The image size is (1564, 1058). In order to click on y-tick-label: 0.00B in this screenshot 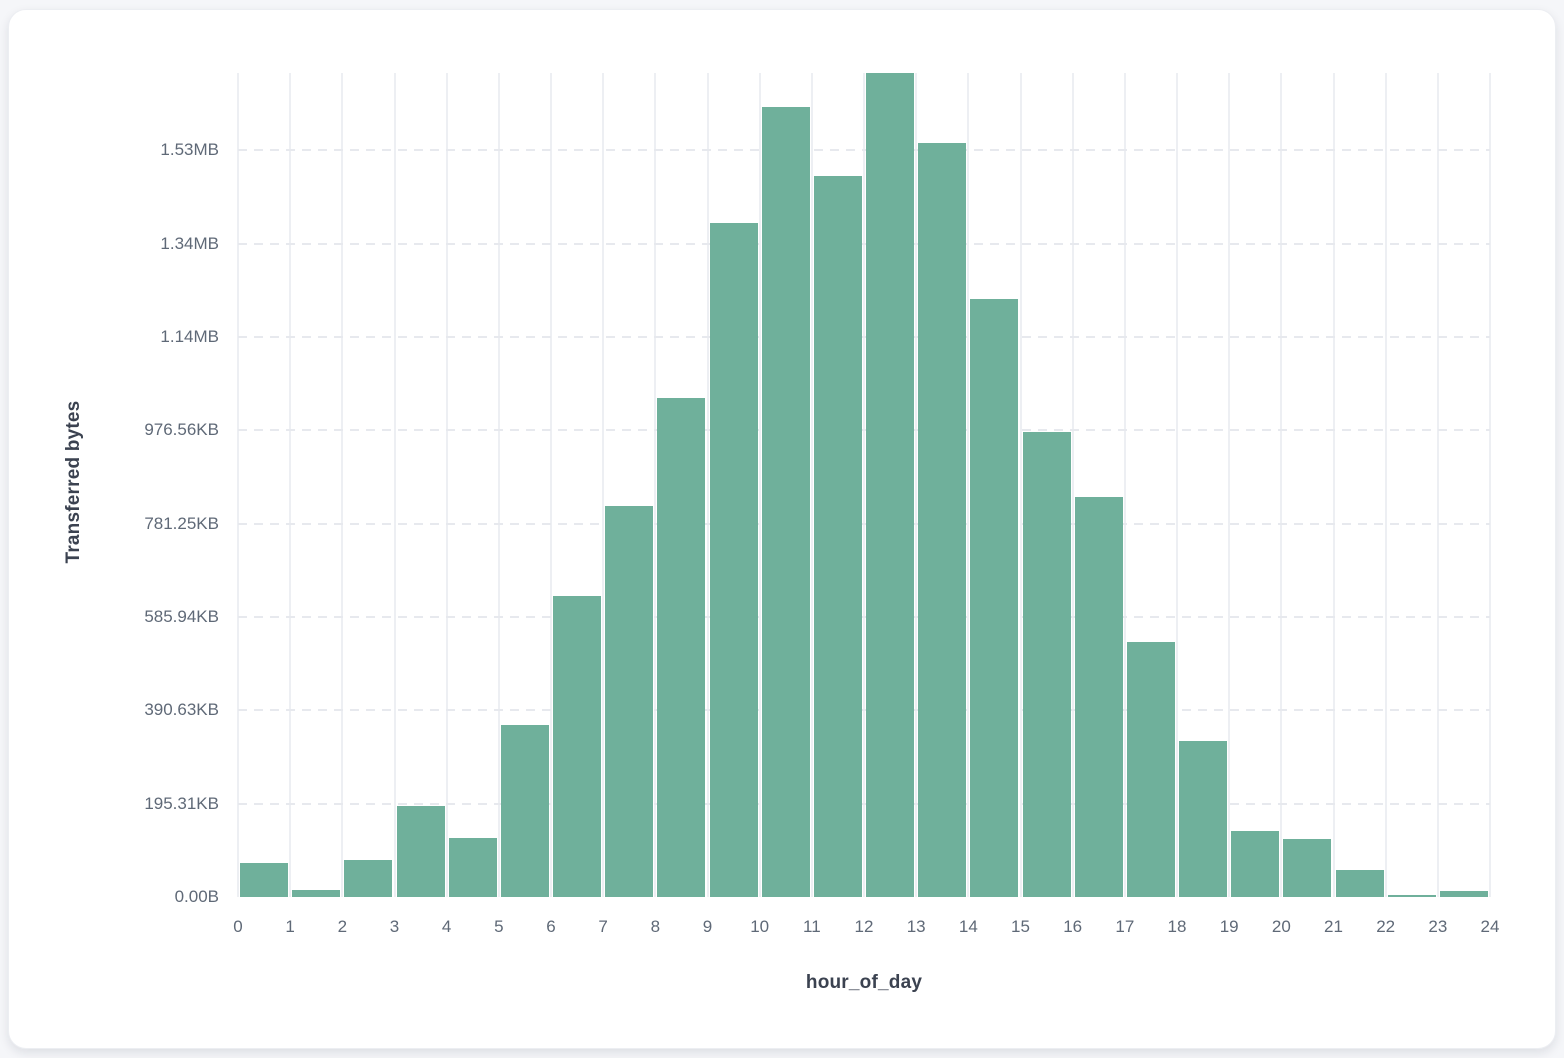, I will do `click(196, 896)`.